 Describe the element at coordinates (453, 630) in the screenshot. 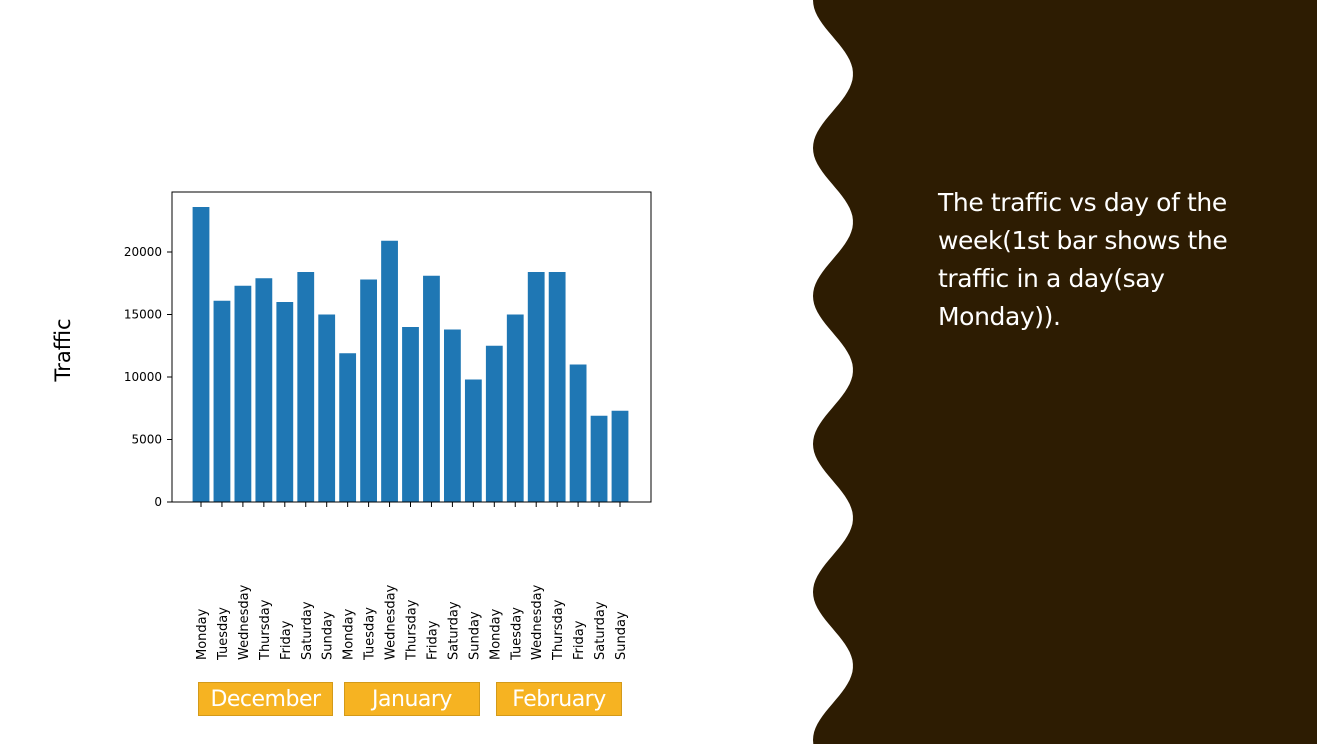

I see `x-tick-label-13: Saturday` at that location.